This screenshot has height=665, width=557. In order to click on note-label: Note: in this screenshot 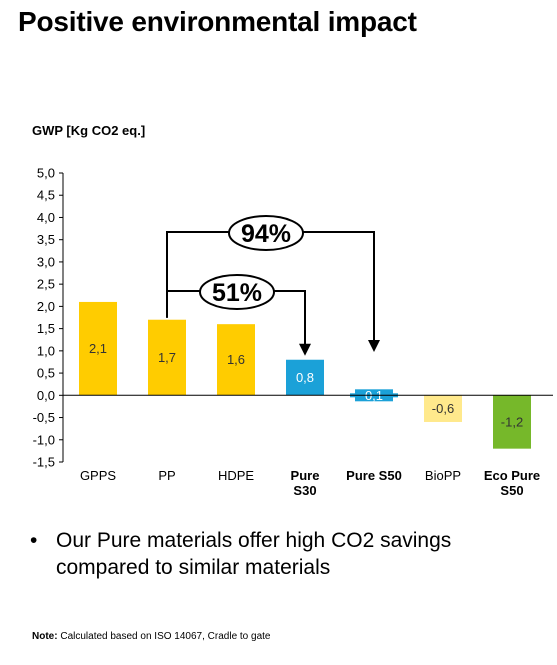, I will do `click(45, 636)`.